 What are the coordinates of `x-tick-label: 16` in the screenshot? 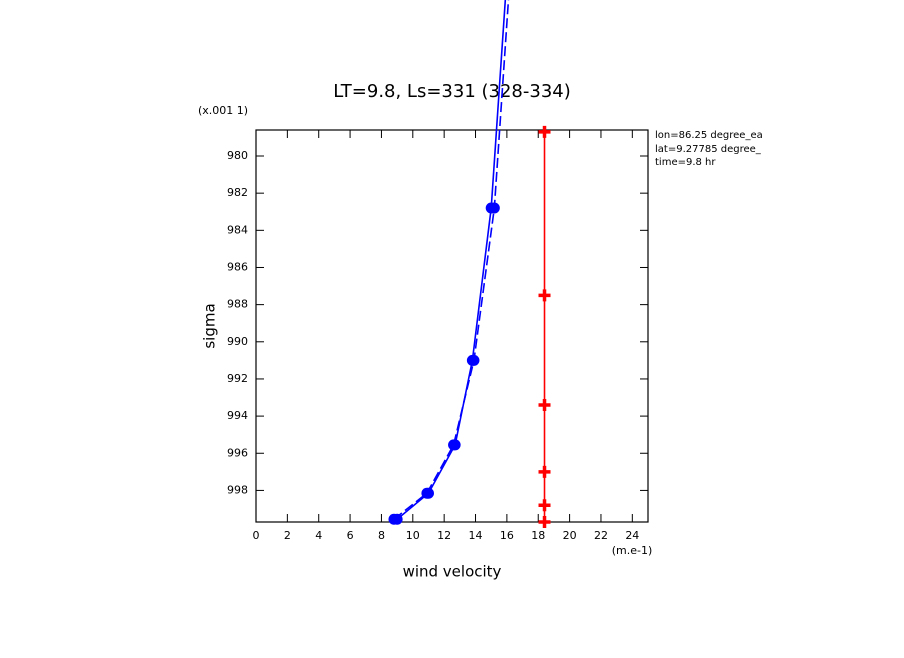 It's located at (507, 535).